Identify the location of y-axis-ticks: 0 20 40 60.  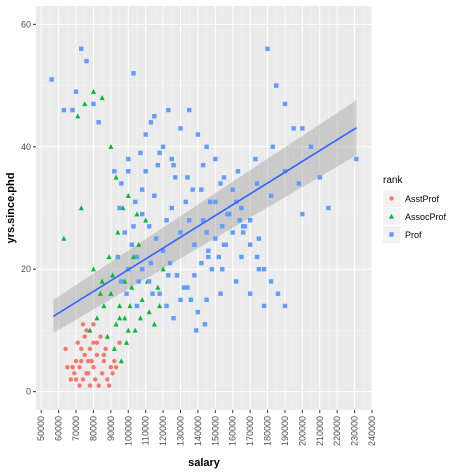
(28, 208).